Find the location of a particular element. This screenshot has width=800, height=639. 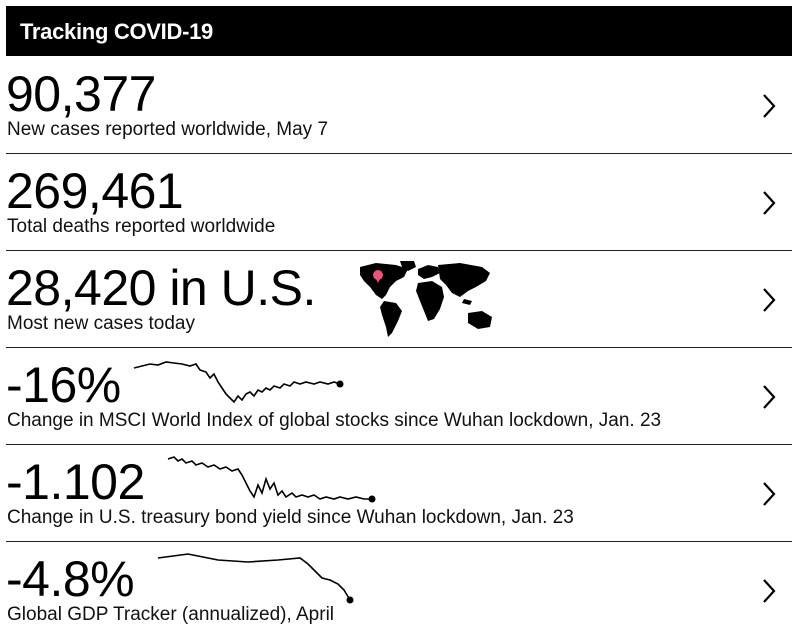

treasury-value: -1.102 is located at coordinates (75, 482).